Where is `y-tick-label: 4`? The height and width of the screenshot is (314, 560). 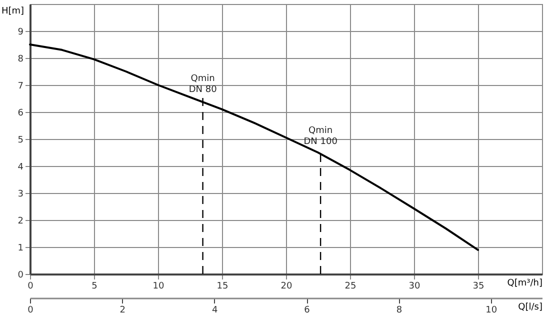 y-tick-label: 4 is located at coordinates (21, 167).